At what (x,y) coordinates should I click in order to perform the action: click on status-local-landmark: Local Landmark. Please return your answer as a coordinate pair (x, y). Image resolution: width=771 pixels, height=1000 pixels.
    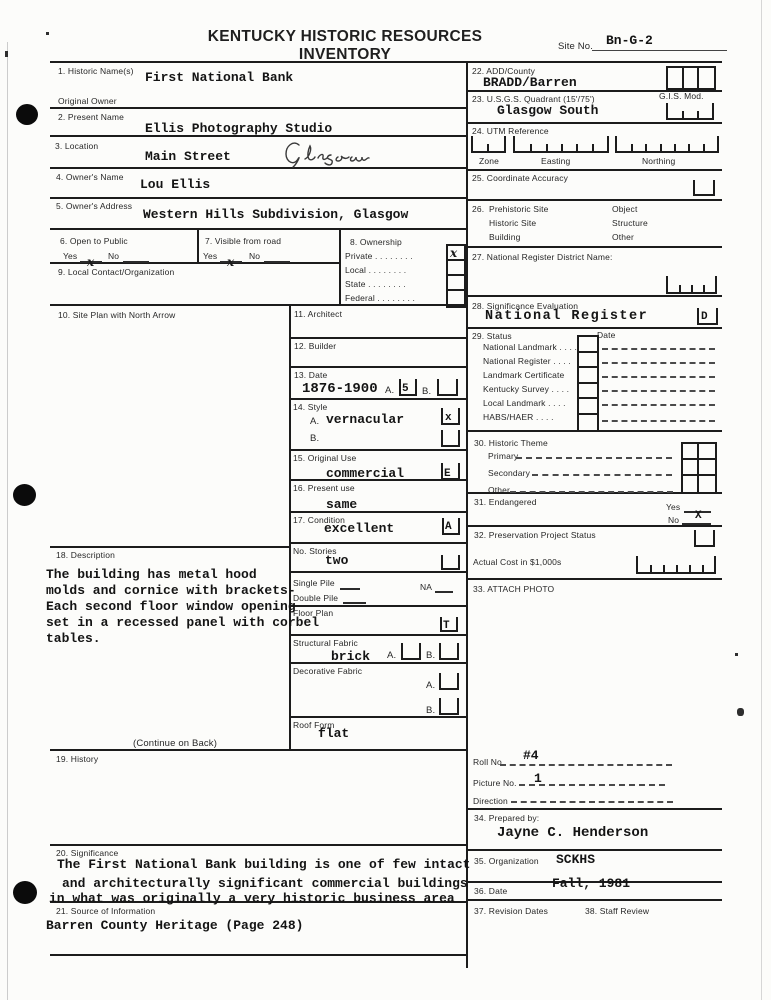
    Looking at the image, I should click on (524, 403).